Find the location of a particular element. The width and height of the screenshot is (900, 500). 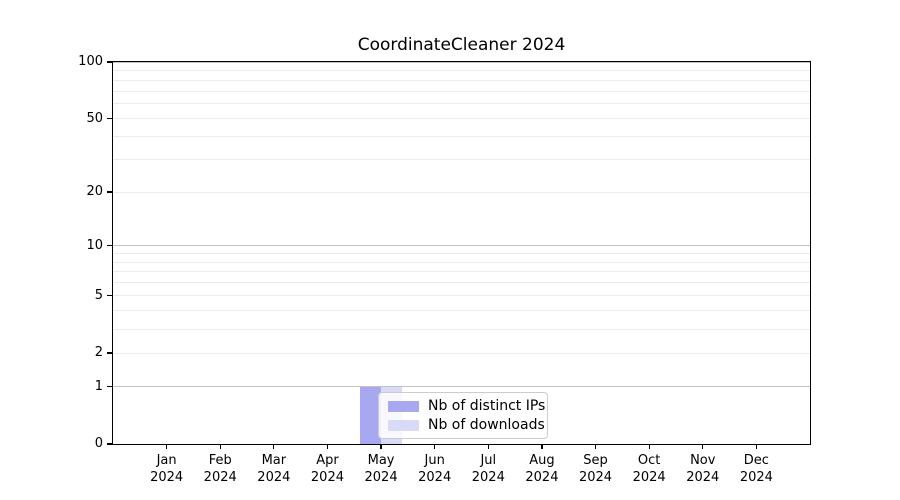

legend-entry-downloads: Nb of downloads is located at coordinates (466, 425).